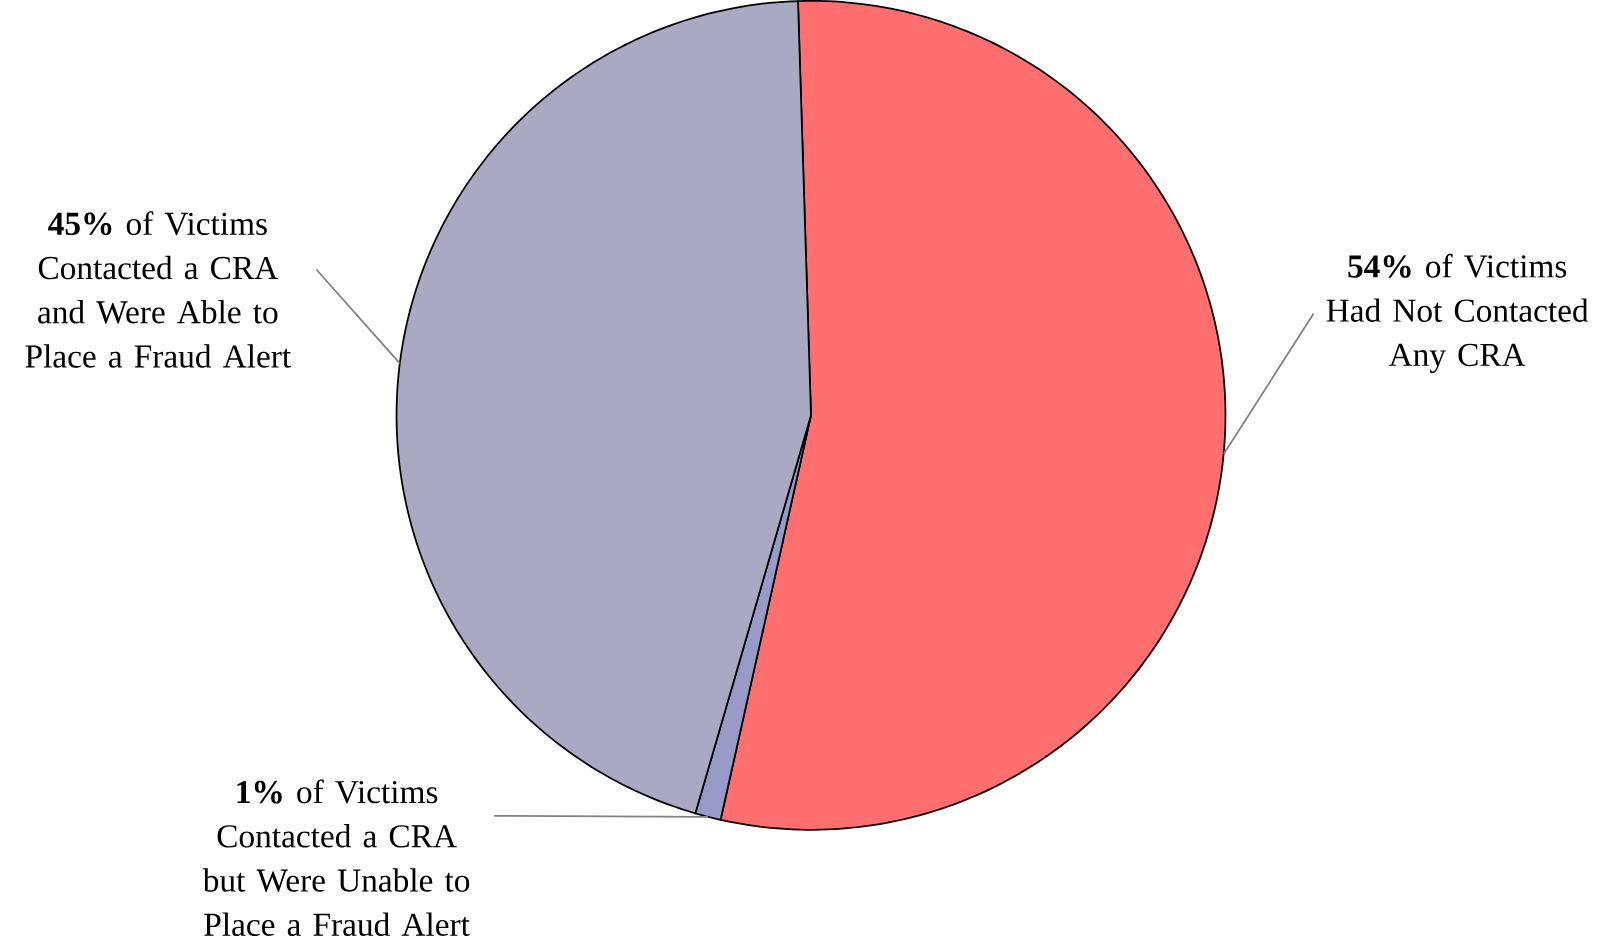  Describe the element at coordinates (1457, 313) in the screenshot. I see `slice-label: 54% of Victims Had Not Contacted Any CRA` at that location.